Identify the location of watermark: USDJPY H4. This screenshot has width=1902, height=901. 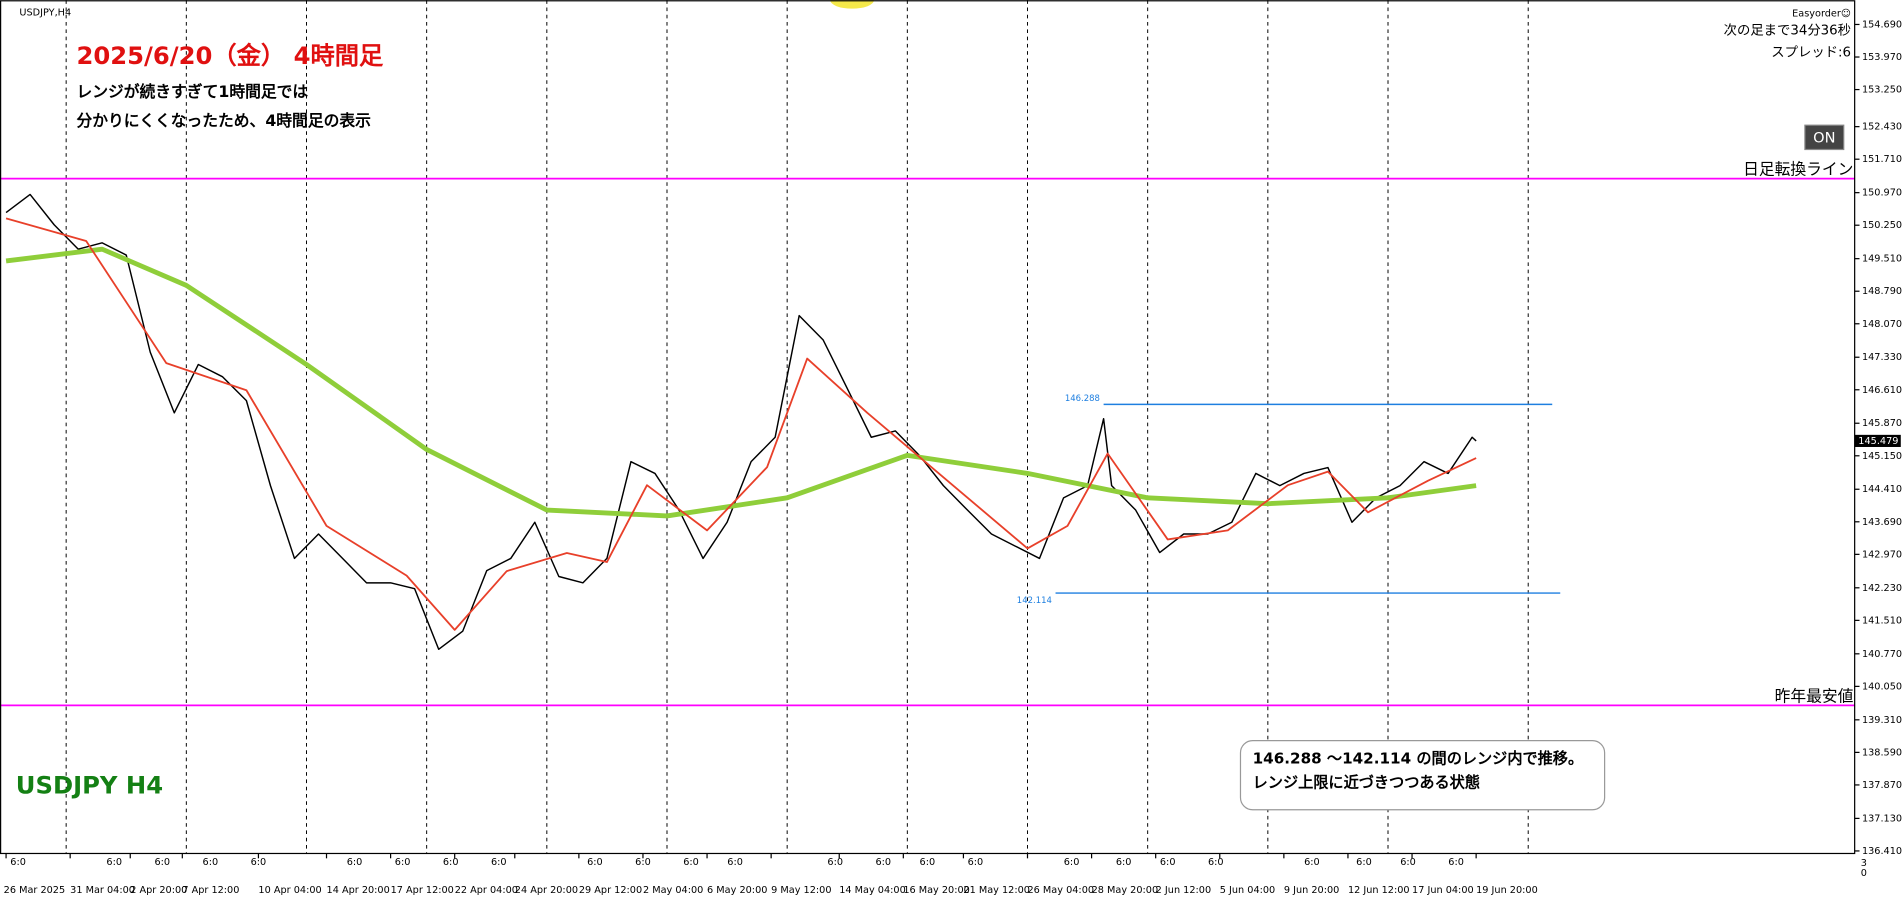
(89, 785).